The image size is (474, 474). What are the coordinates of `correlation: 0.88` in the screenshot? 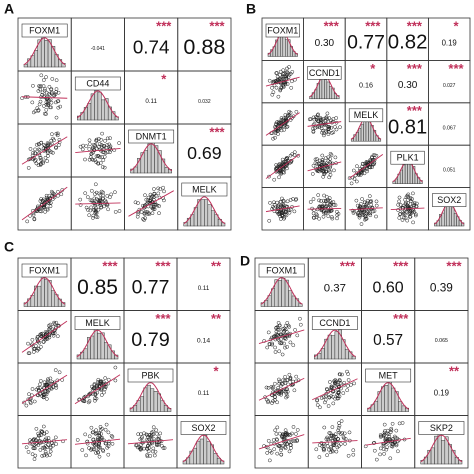 It's located at (204, 46).